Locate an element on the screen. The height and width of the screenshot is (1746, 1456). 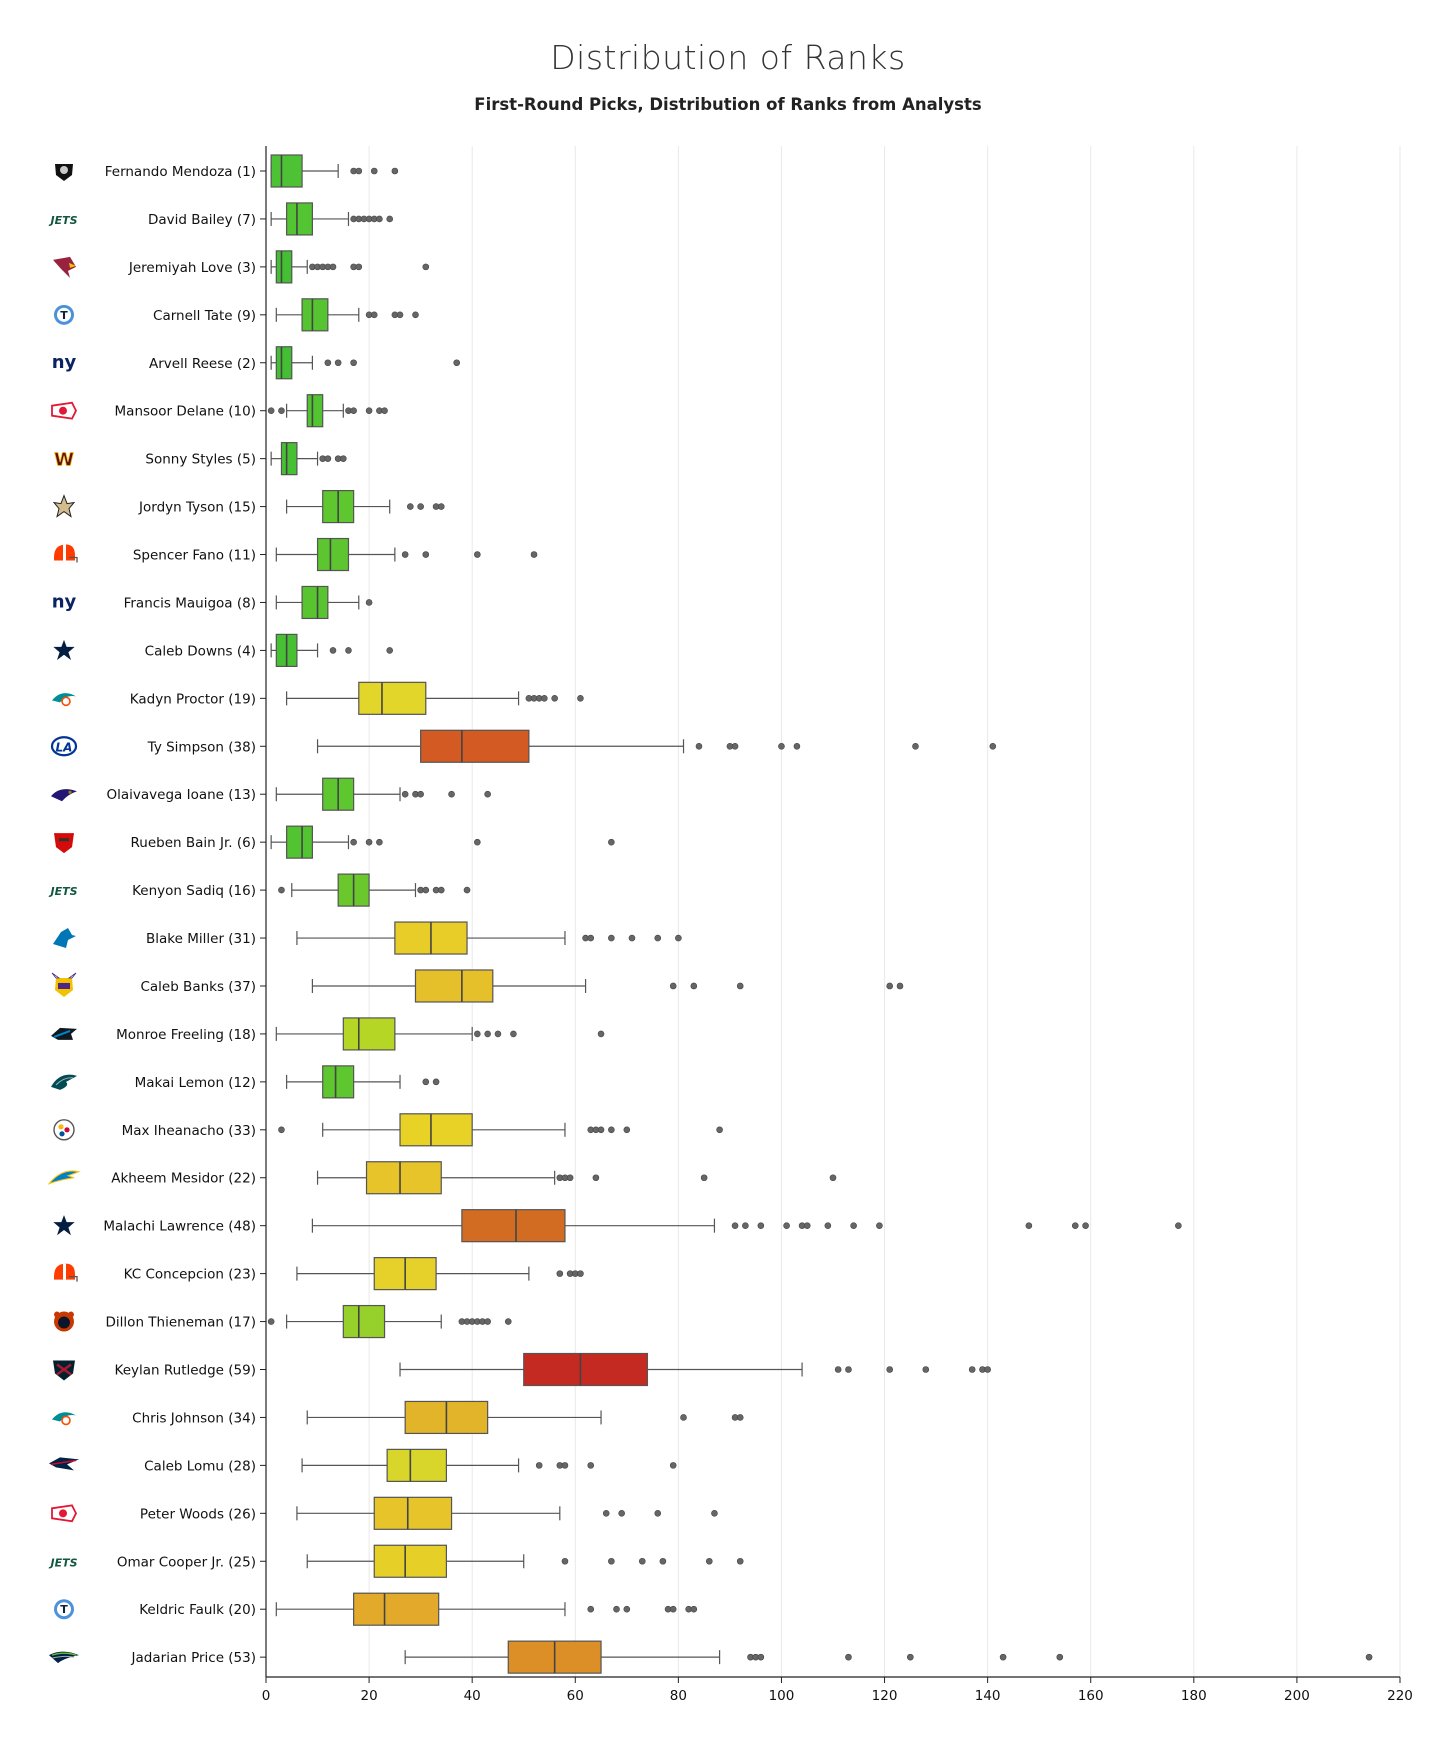
y-tick-label: Mansoor Delane (10) is located at coordinates (185, 412).